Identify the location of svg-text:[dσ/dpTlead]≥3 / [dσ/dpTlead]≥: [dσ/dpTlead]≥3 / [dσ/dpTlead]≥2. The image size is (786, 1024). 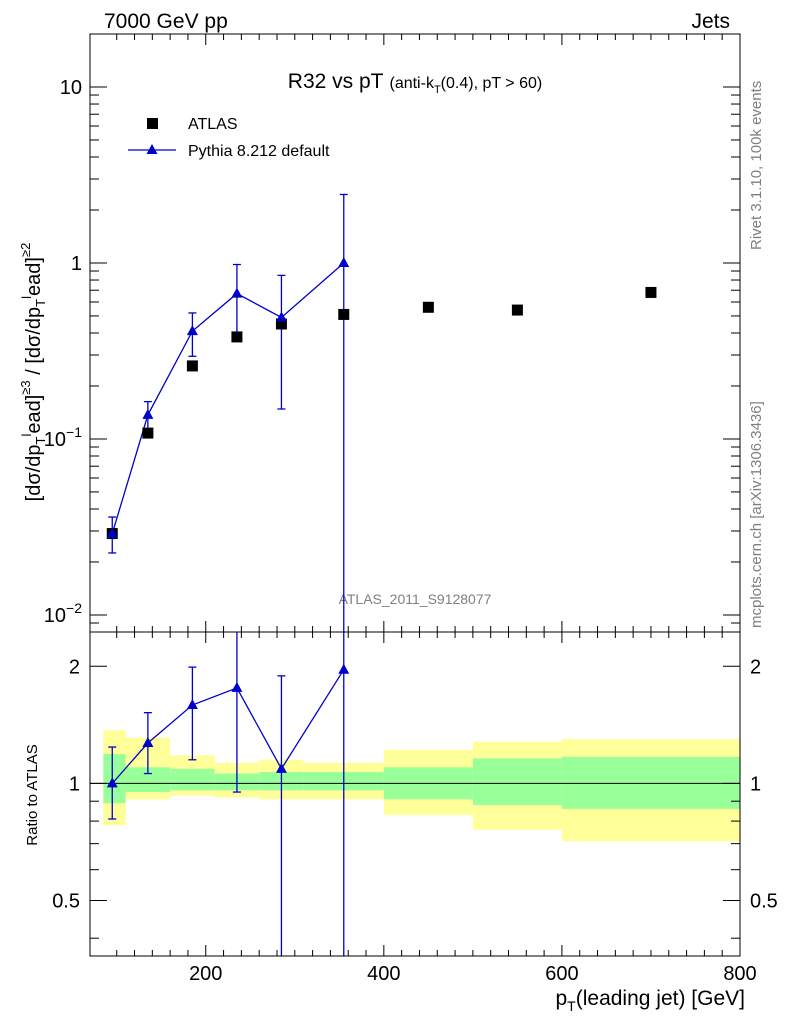
(33, 372).